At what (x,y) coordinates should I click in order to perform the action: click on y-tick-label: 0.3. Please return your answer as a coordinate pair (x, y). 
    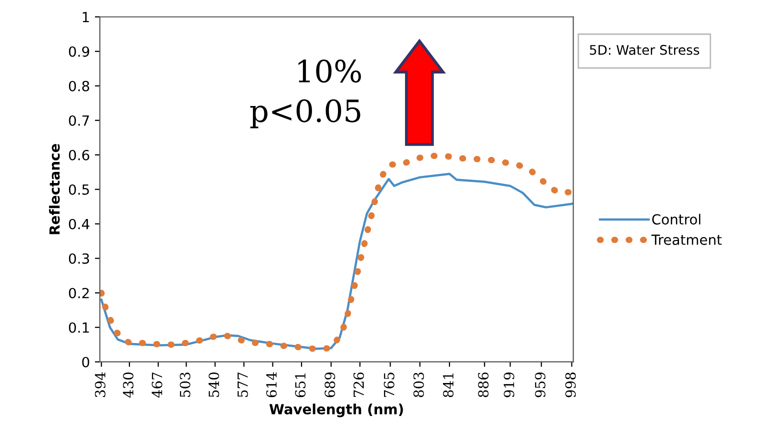
    Looking at the image, I should click on (79, 258).